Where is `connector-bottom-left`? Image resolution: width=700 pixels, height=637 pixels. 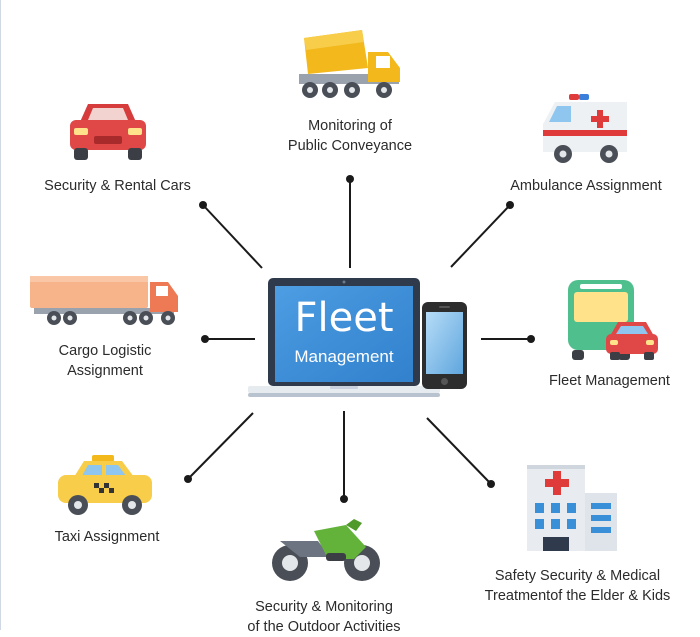 connector-bottom-left is located at coordinates (220, 446).